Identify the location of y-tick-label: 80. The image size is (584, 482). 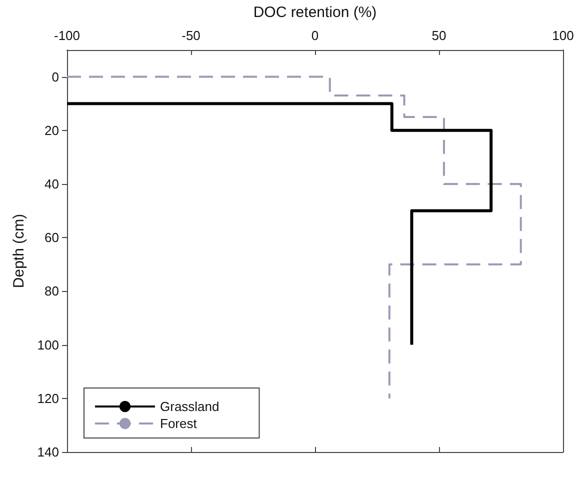
(51, 291).